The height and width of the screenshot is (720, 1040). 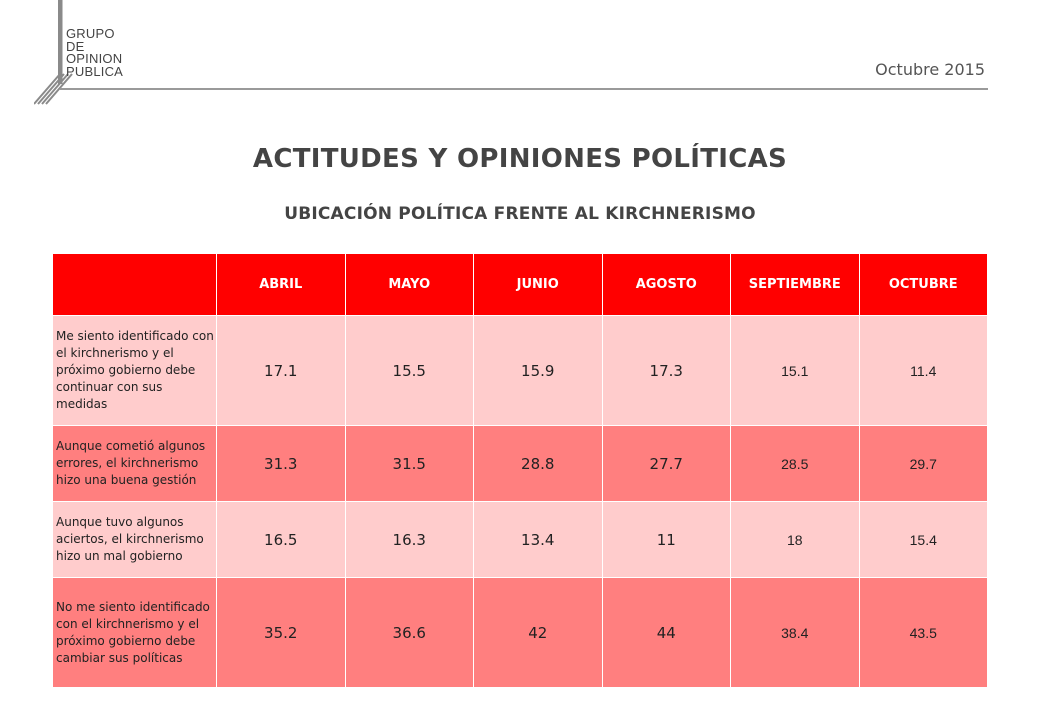 I want to click on cell-value: 43.5, so click(x=923, y=632).